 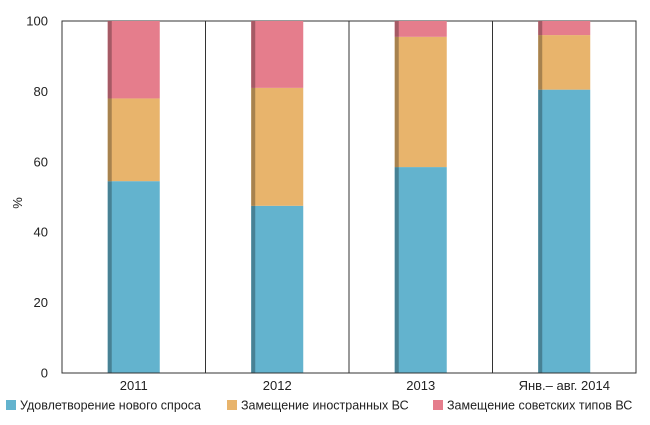 I want to click on y-tick-label: 20, so click(x=41, y=302).